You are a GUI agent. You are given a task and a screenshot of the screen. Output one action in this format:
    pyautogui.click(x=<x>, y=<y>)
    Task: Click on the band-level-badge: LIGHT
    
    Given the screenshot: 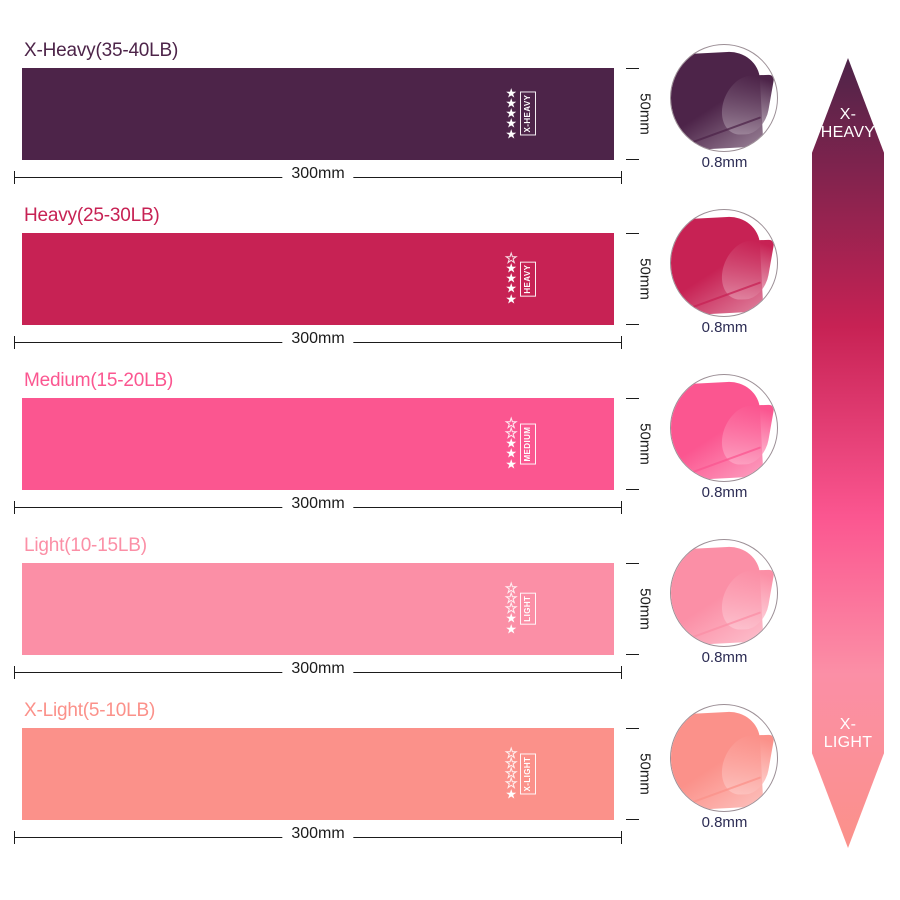 What is the action you would take?
    pyautogui.click(x=528, y=609)
    